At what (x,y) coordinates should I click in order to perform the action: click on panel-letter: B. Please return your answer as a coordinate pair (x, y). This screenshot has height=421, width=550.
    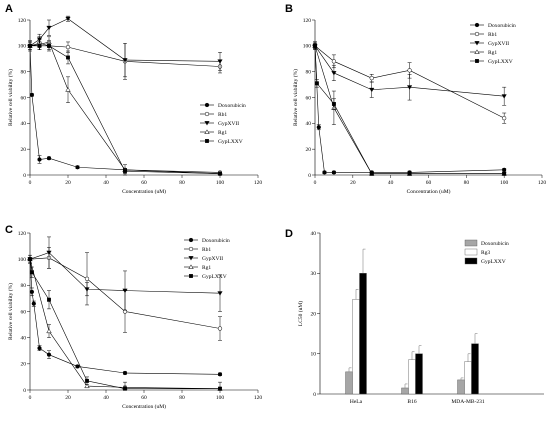
    Looking at the image, I should click on (289, 9).